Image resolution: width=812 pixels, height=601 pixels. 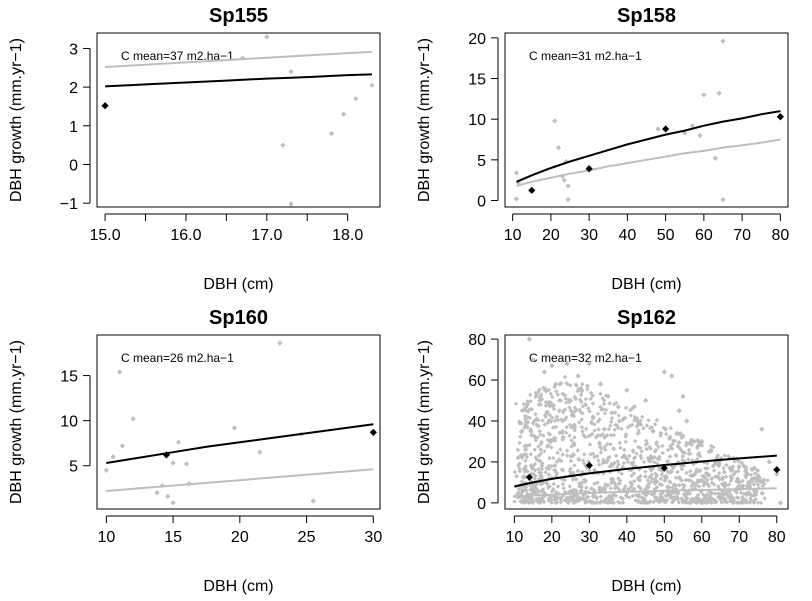 I want to click on chart-title: Sp162, so click(x=646, y=318).